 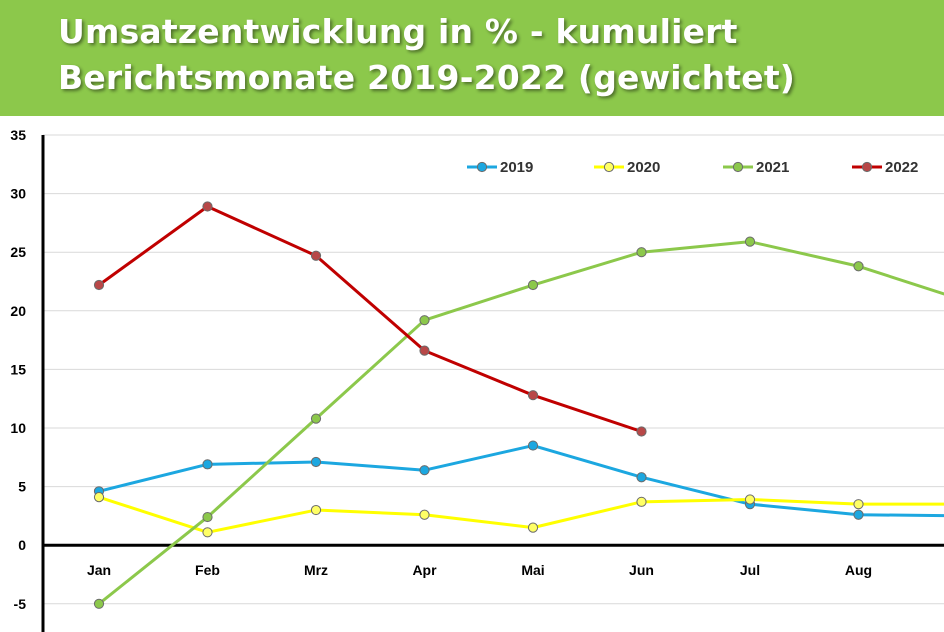 I want to click on legend-label: 2022, so click(x=901, y=167).